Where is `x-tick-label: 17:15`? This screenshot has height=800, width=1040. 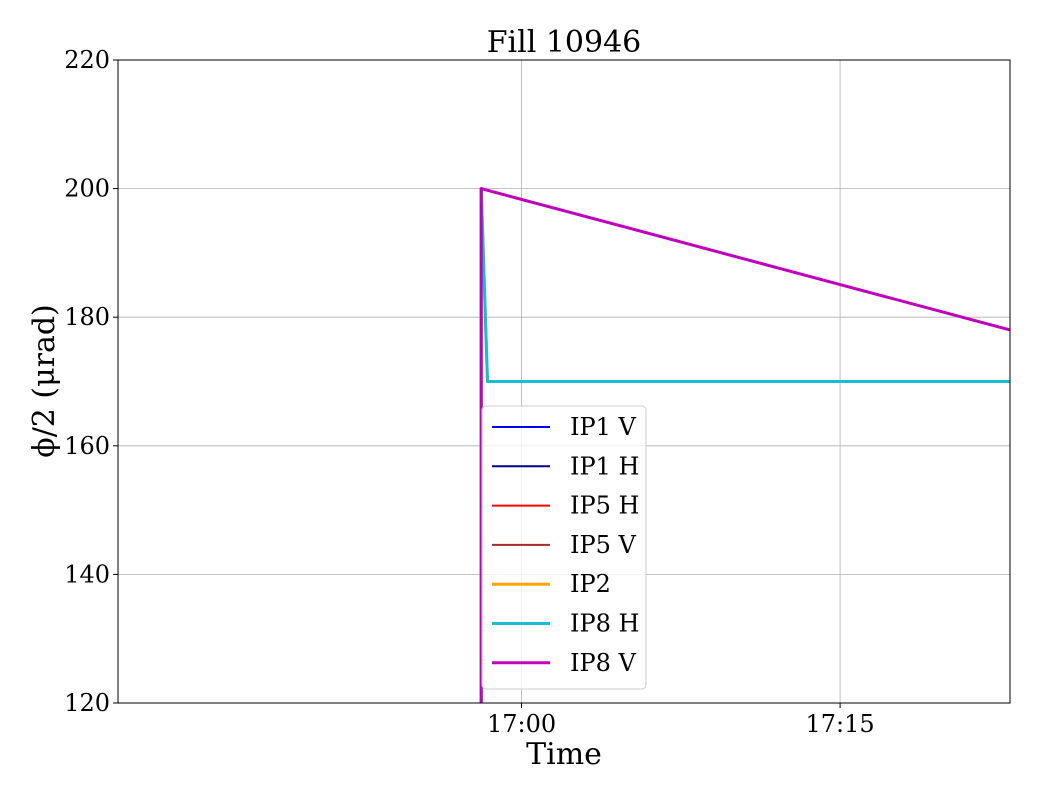 x-tick-label: 17:15 is located at coordinates (840, 724).